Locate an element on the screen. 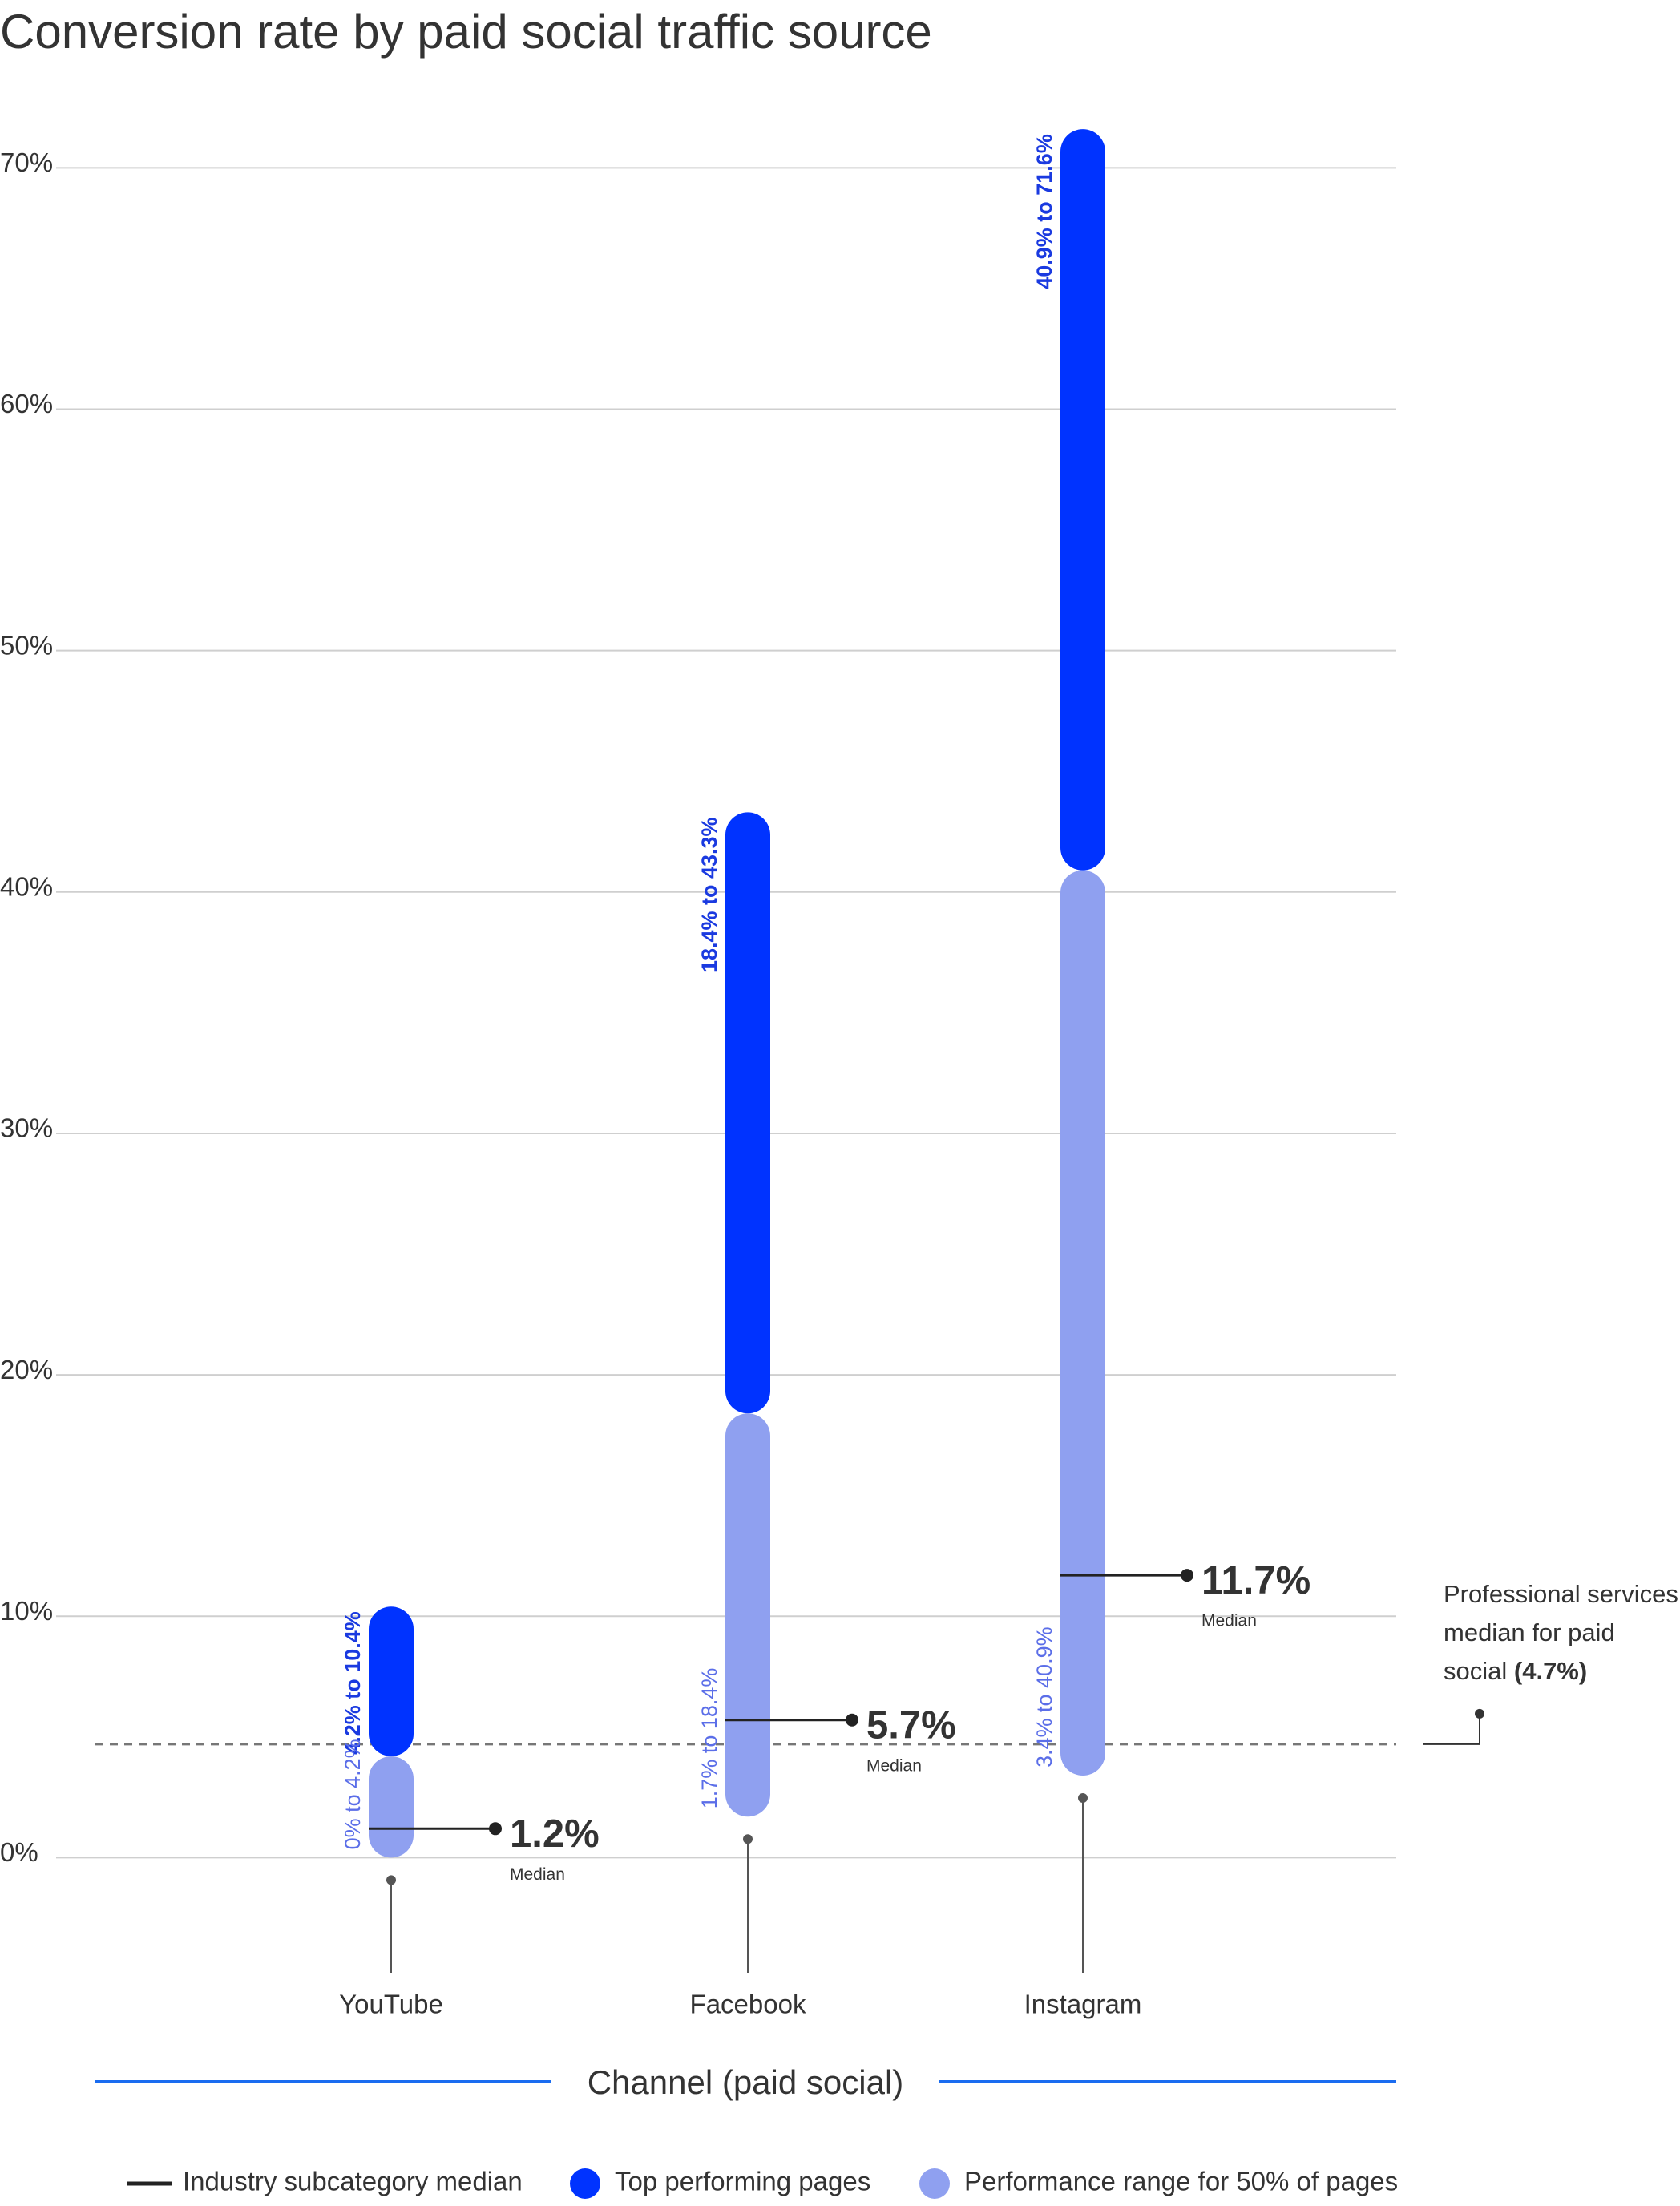  value-label: 4.2% to 10.4% is located at coordinates (353, 1683).